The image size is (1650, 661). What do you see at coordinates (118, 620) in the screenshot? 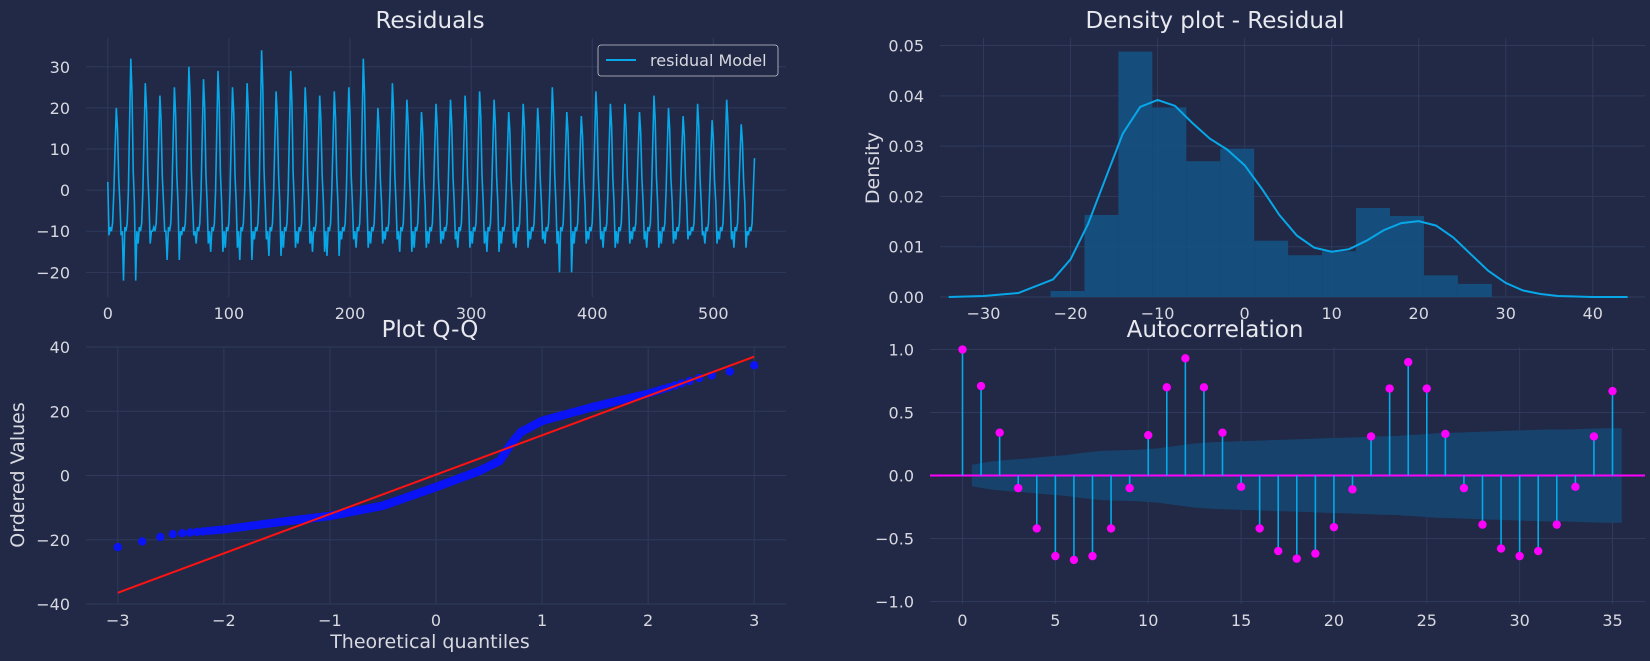
I see `x-tick-label: −3` at bounding box center [118, 620].